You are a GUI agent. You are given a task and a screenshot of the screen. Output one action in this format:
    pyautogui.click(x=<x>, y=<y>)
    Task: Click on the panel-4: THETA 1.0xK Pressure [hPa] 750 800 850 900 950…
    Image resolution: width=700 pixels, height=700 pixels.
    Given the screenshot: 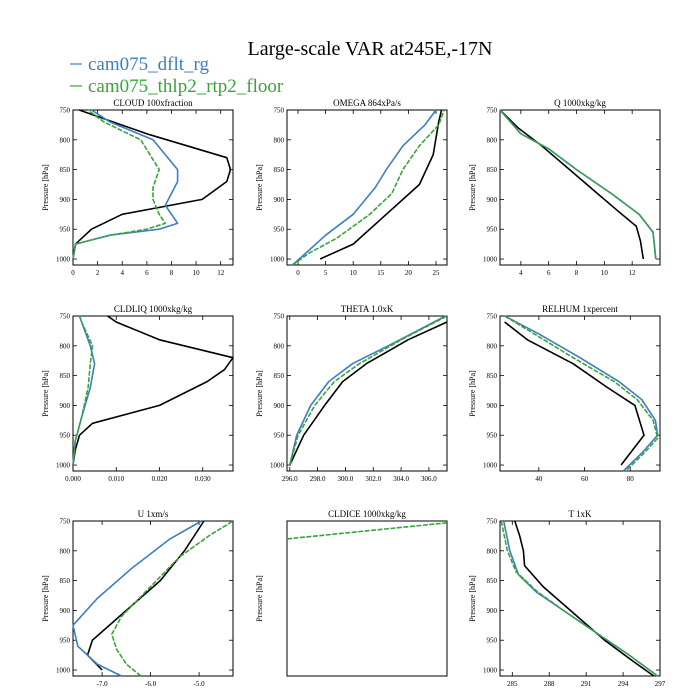 What is the action you would take?
    pyautogui.click(x=351, y=393)
    